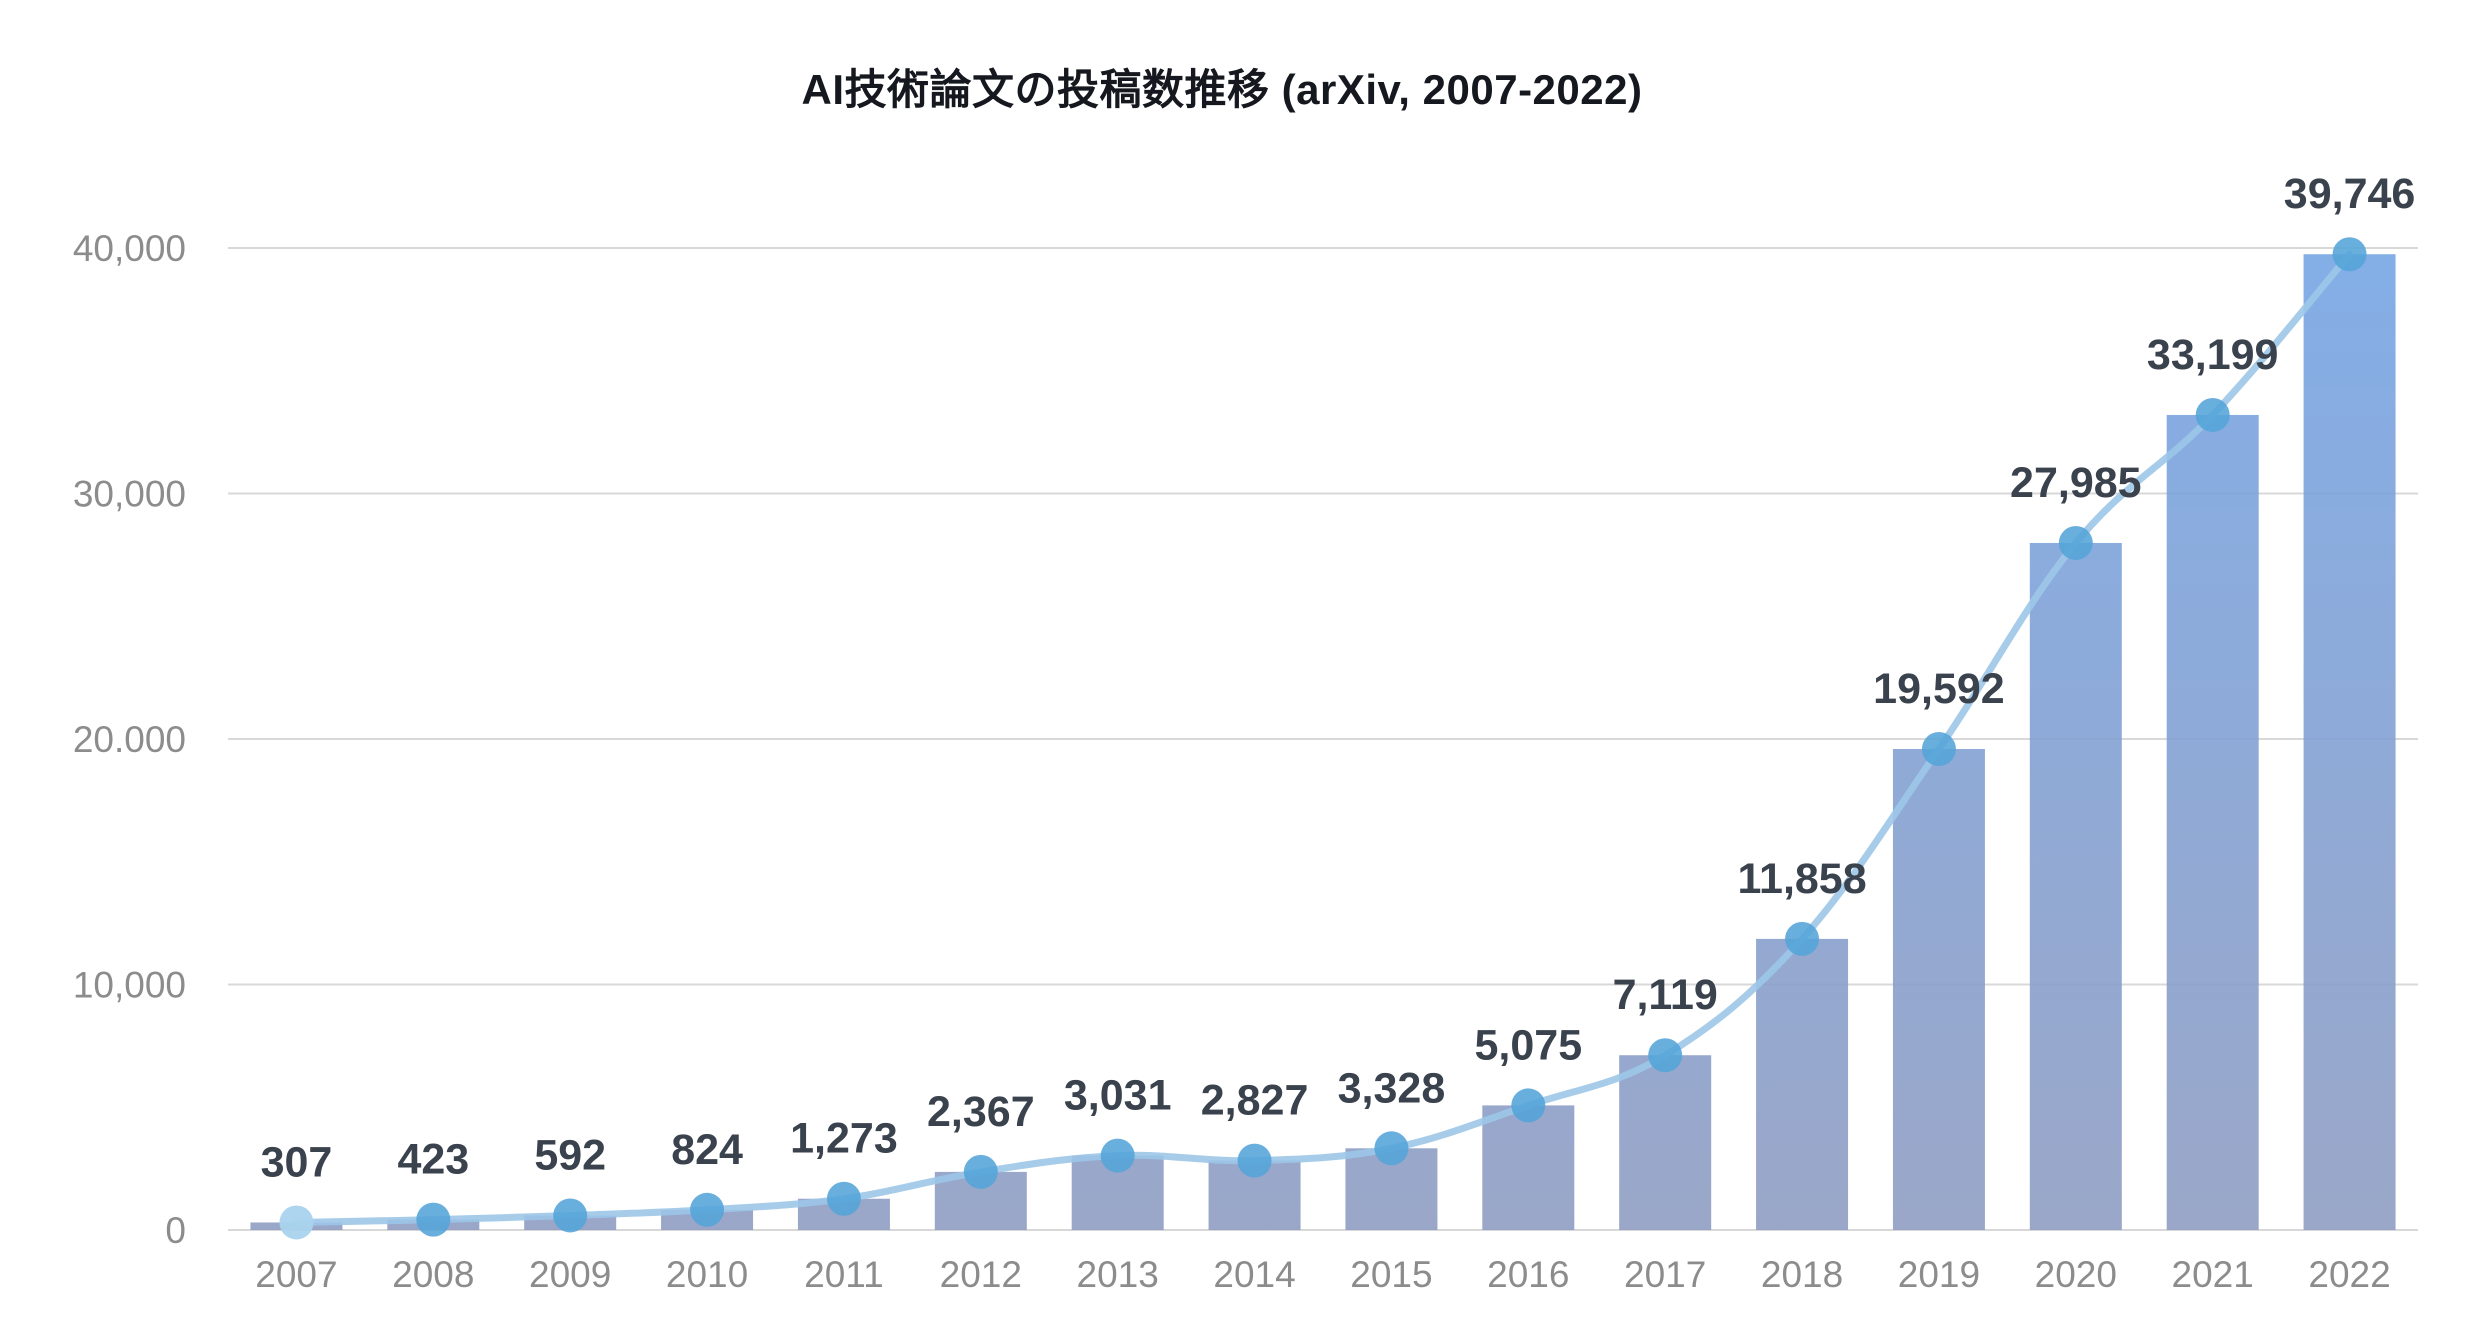 This screenshot has height=1335, width=2490. Describe the element at coordinates (2349, 254) in the screenshot. I see `point-marker-2022` at that location.